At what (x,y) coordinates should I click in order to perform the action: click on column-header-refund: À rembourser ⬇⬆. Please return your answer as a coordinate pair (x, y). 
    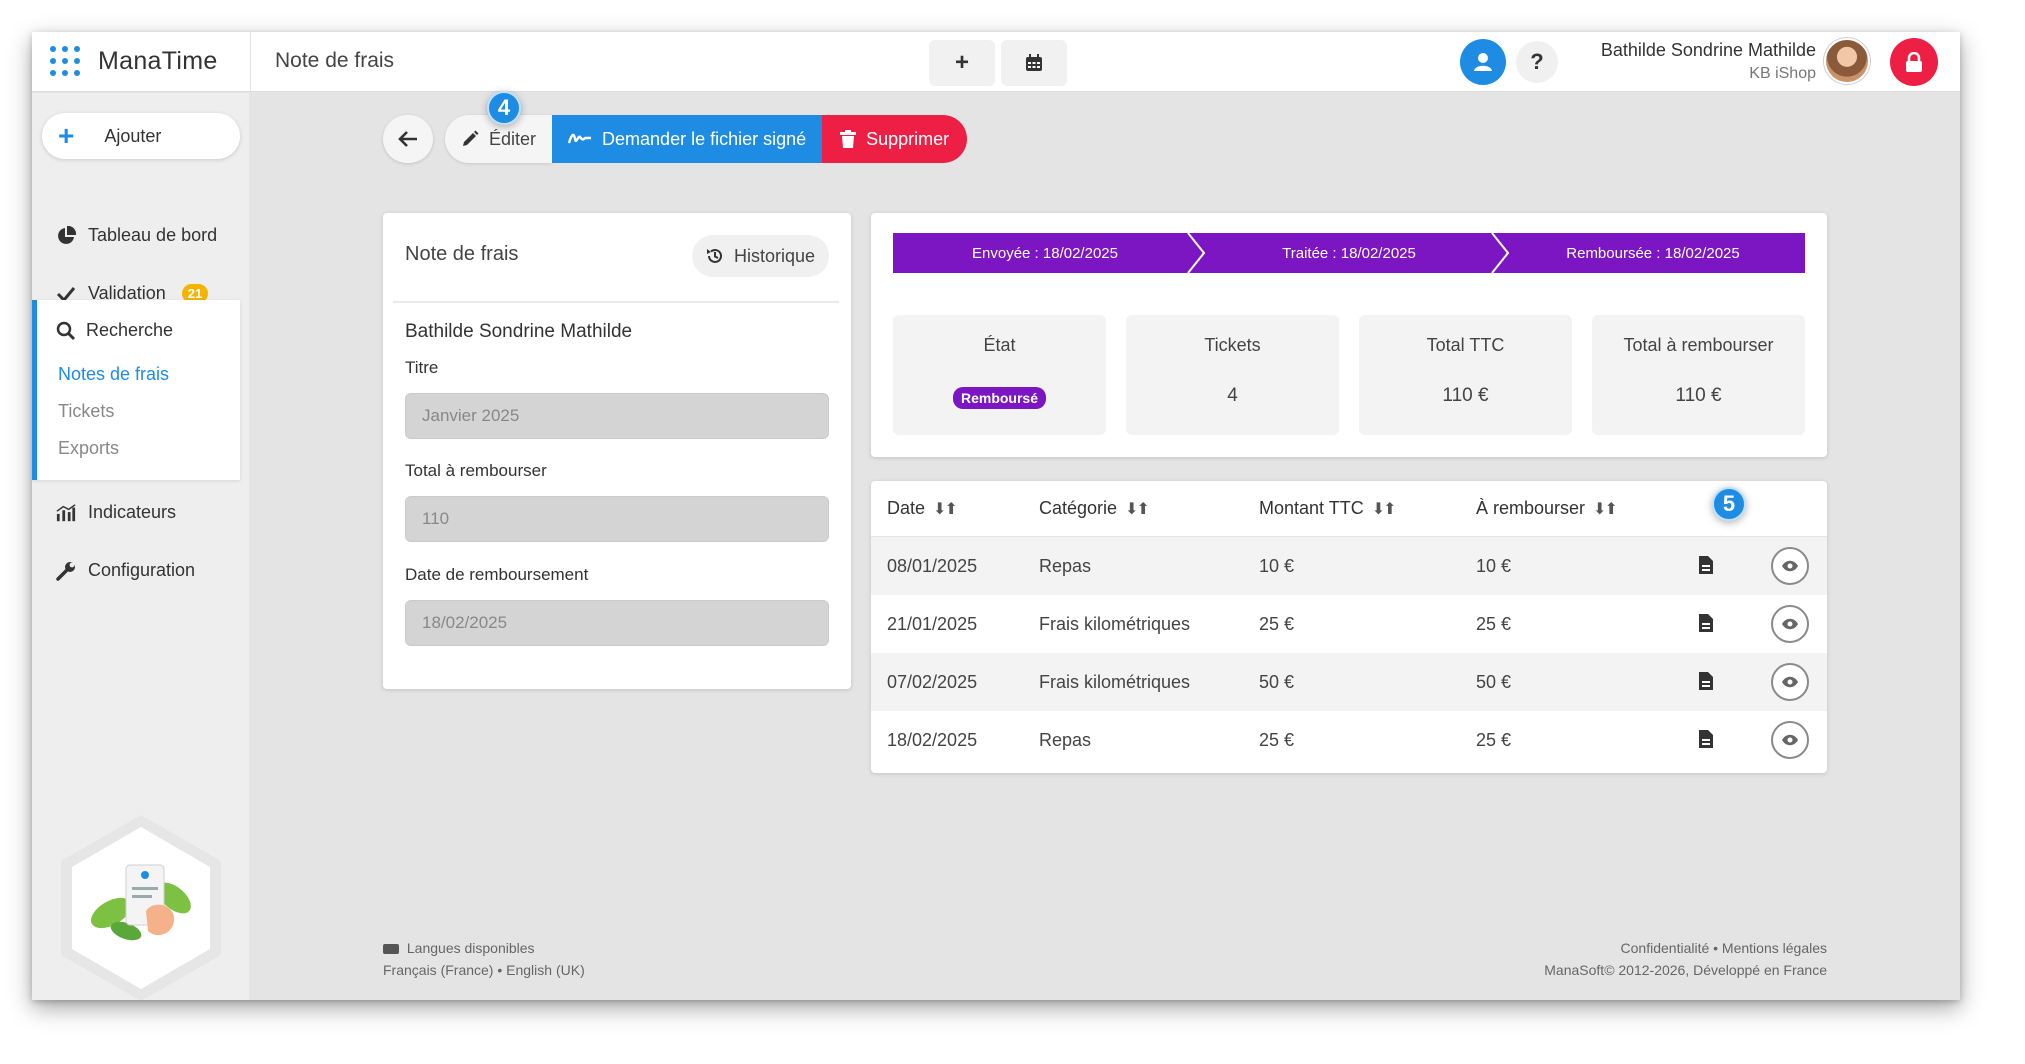
    Looking at the image, I should click on (1547, 508).